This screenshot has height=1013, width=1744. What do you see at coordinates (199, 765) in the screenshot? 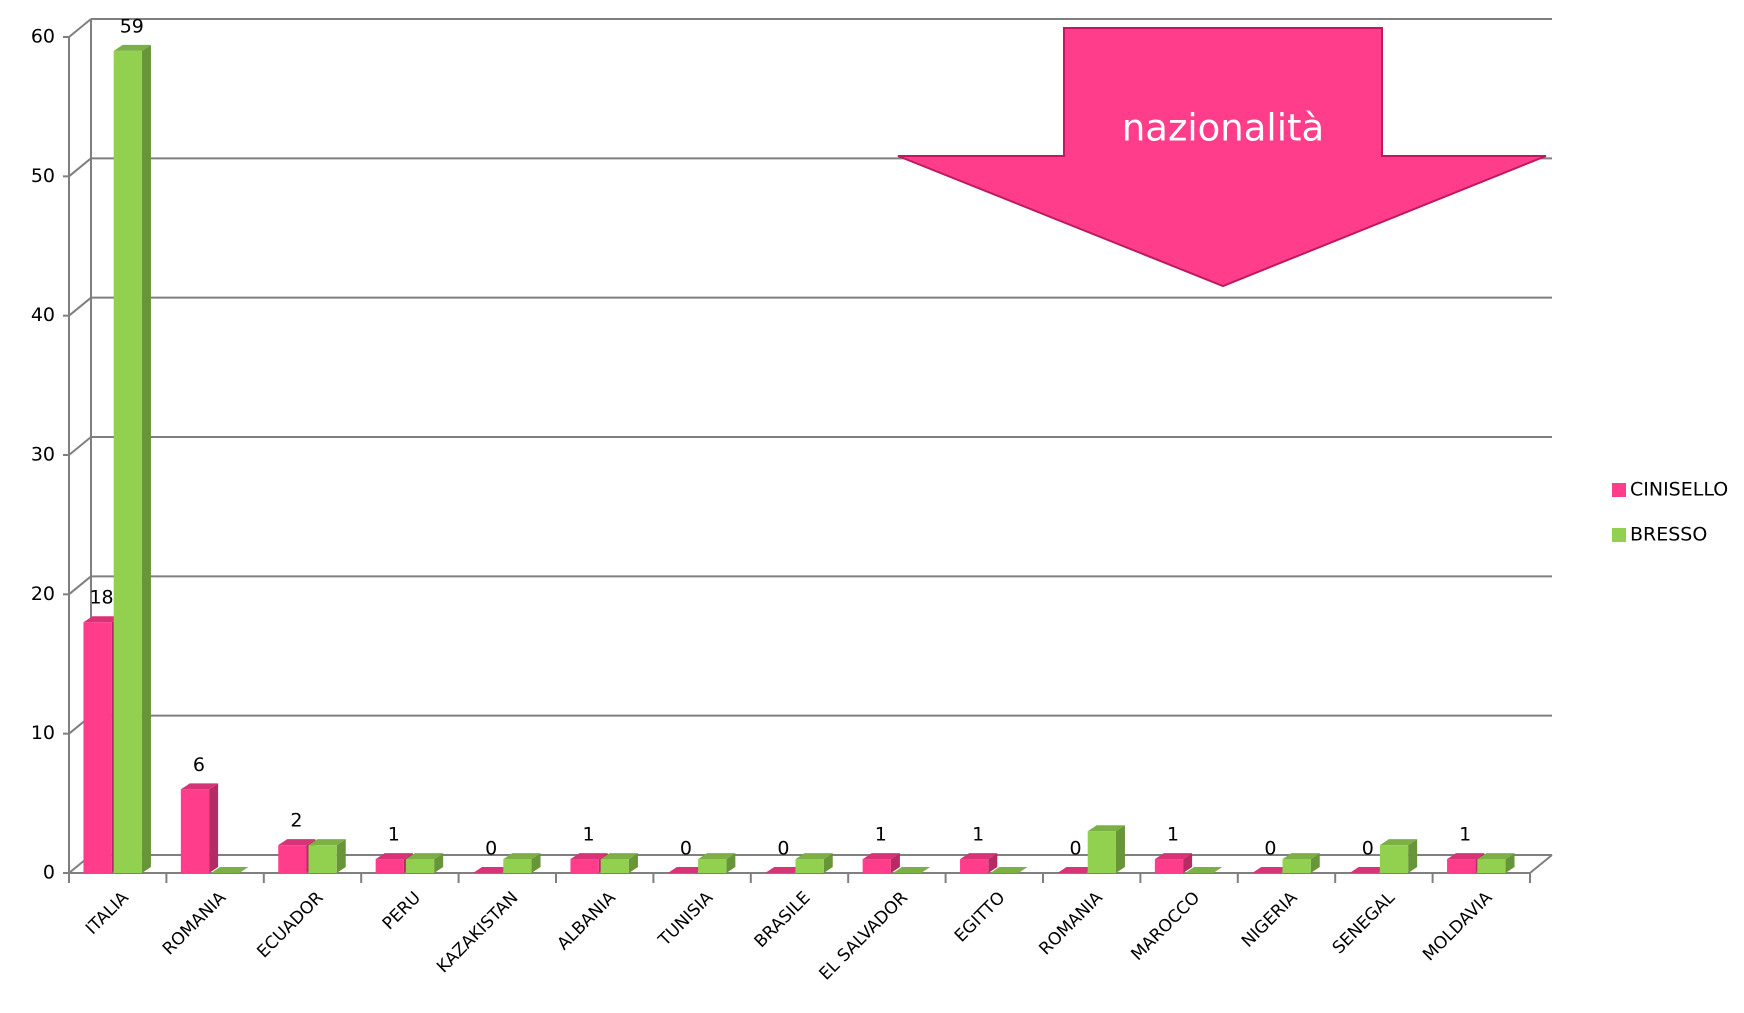
I see `data-label: 6` at bounding box center [199, 765].